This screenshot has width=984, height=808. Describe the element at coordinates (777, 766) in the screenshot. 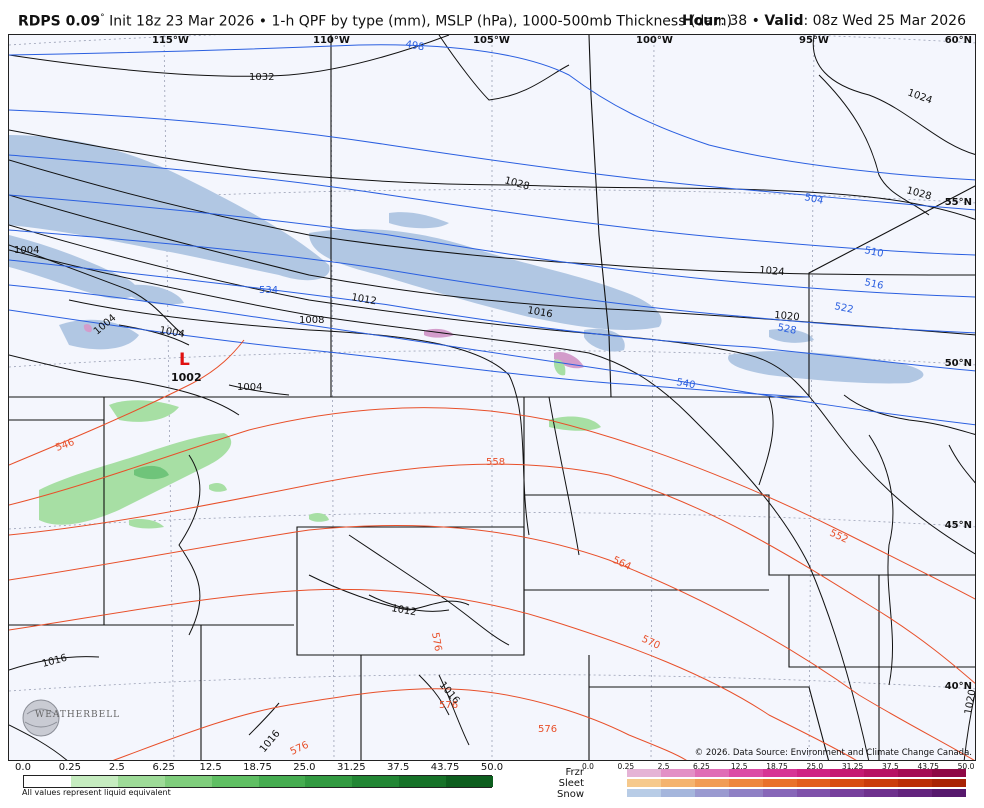

I see `mix-tick-label: 18.75` at that location.